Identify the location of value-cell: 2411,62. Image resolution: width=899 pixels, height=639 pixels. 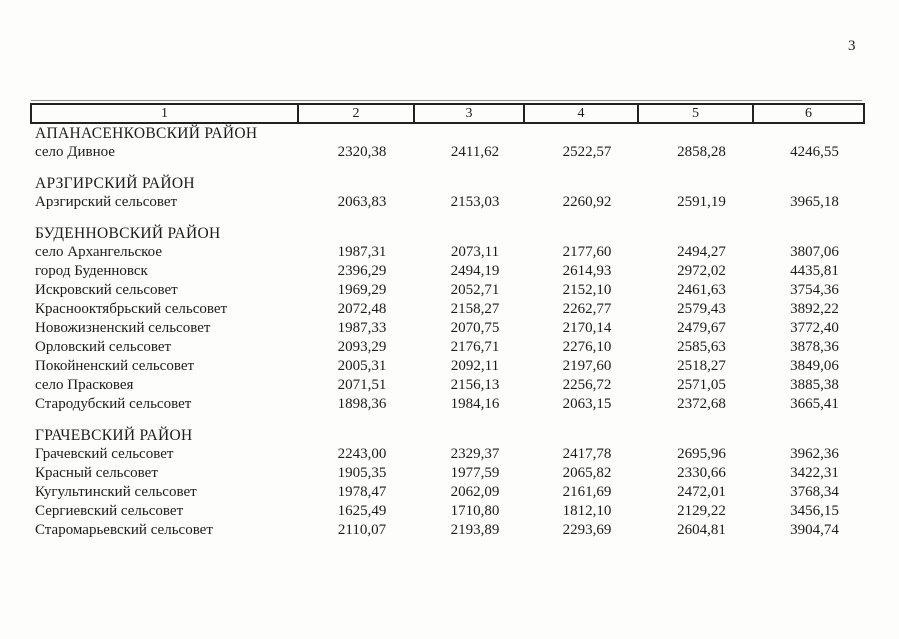
(475, 152).